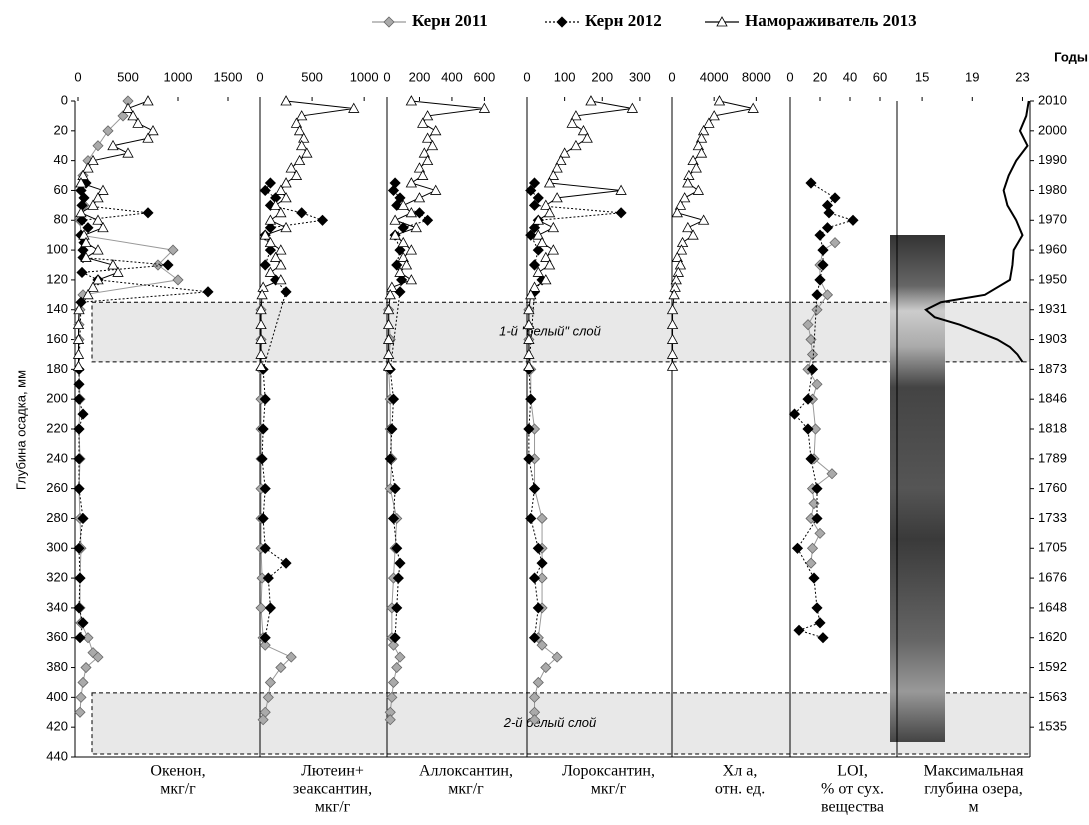  Describe the element at coordinates (57, 278) in the screenshot. I see `y-tick-label: 120` at that location.